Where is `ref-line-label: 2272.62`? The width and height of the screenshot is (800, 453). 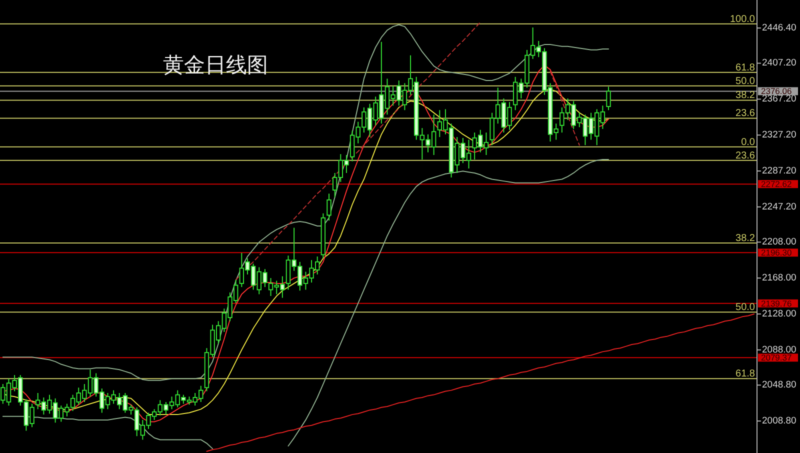 ref-line-label: 2272.62 is located at coordinates (776, 184).